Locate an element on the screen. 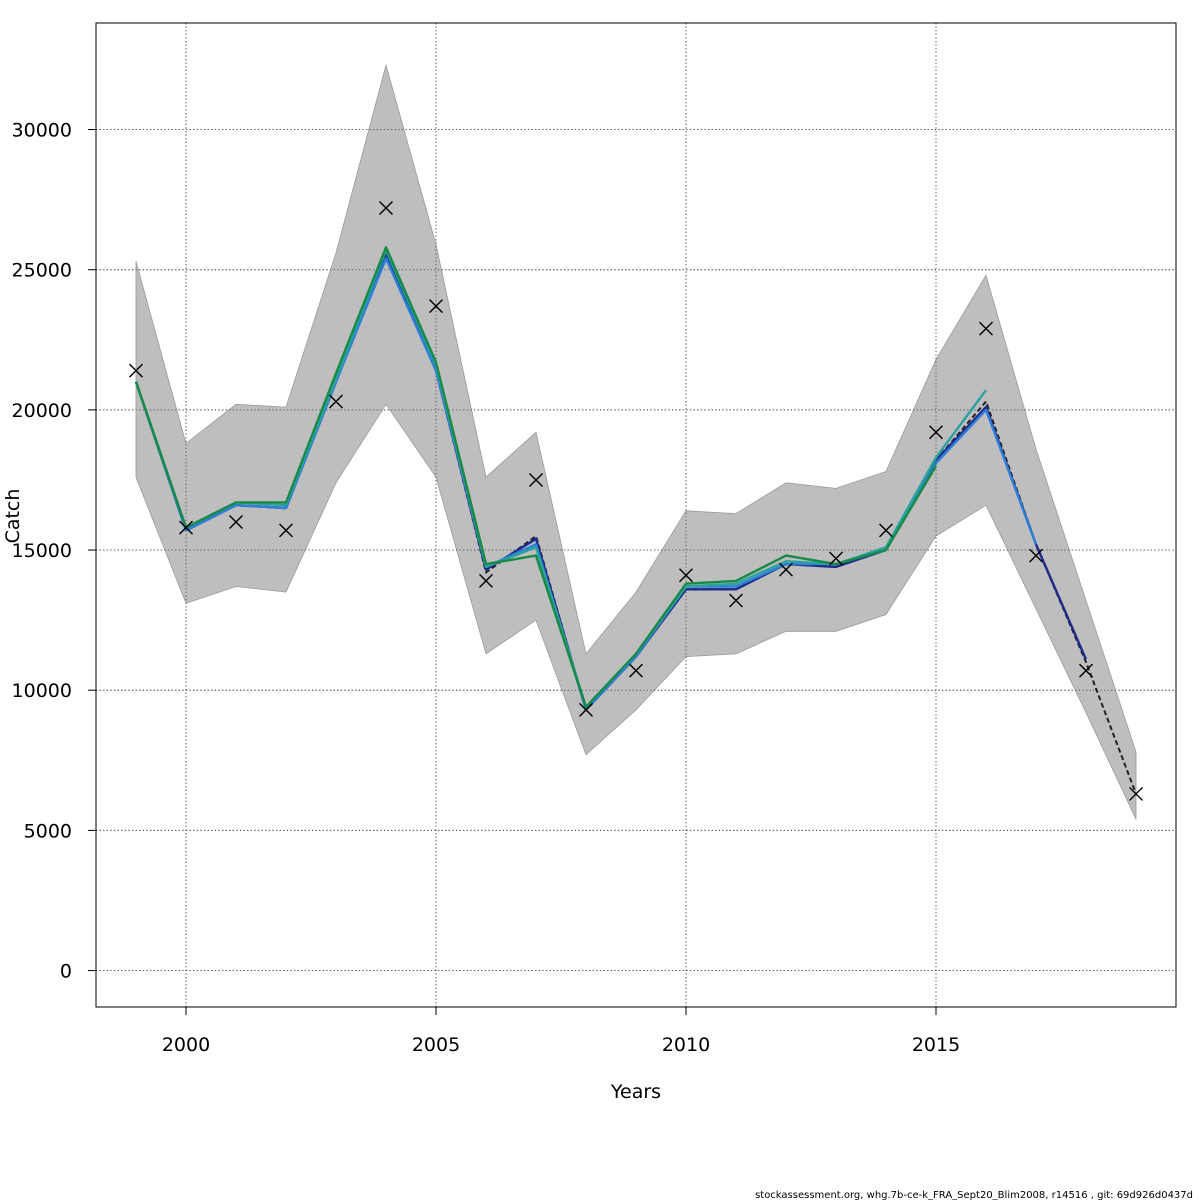  observed-marker-2003 is located at coordinates (336, 401).